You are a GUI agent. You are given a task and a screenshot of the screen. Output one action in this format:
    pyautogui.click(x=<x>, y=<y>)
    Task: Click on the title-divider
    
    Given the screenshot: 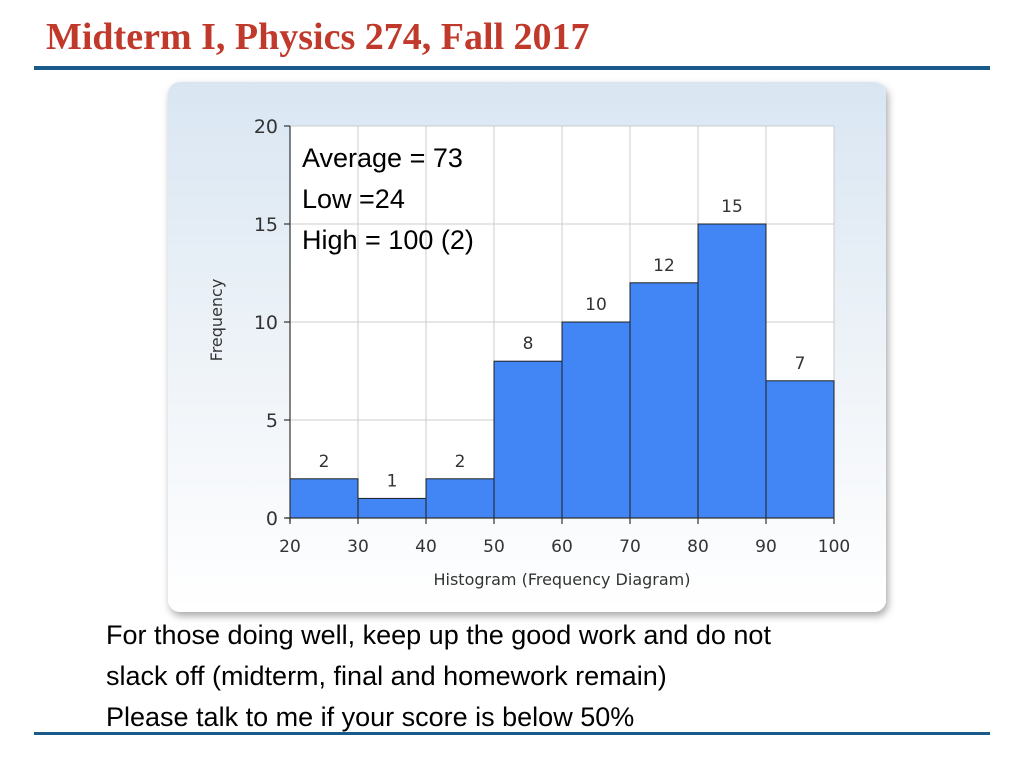 What is the action you would take?
    pyautogui.click(x=512, y=68)
    